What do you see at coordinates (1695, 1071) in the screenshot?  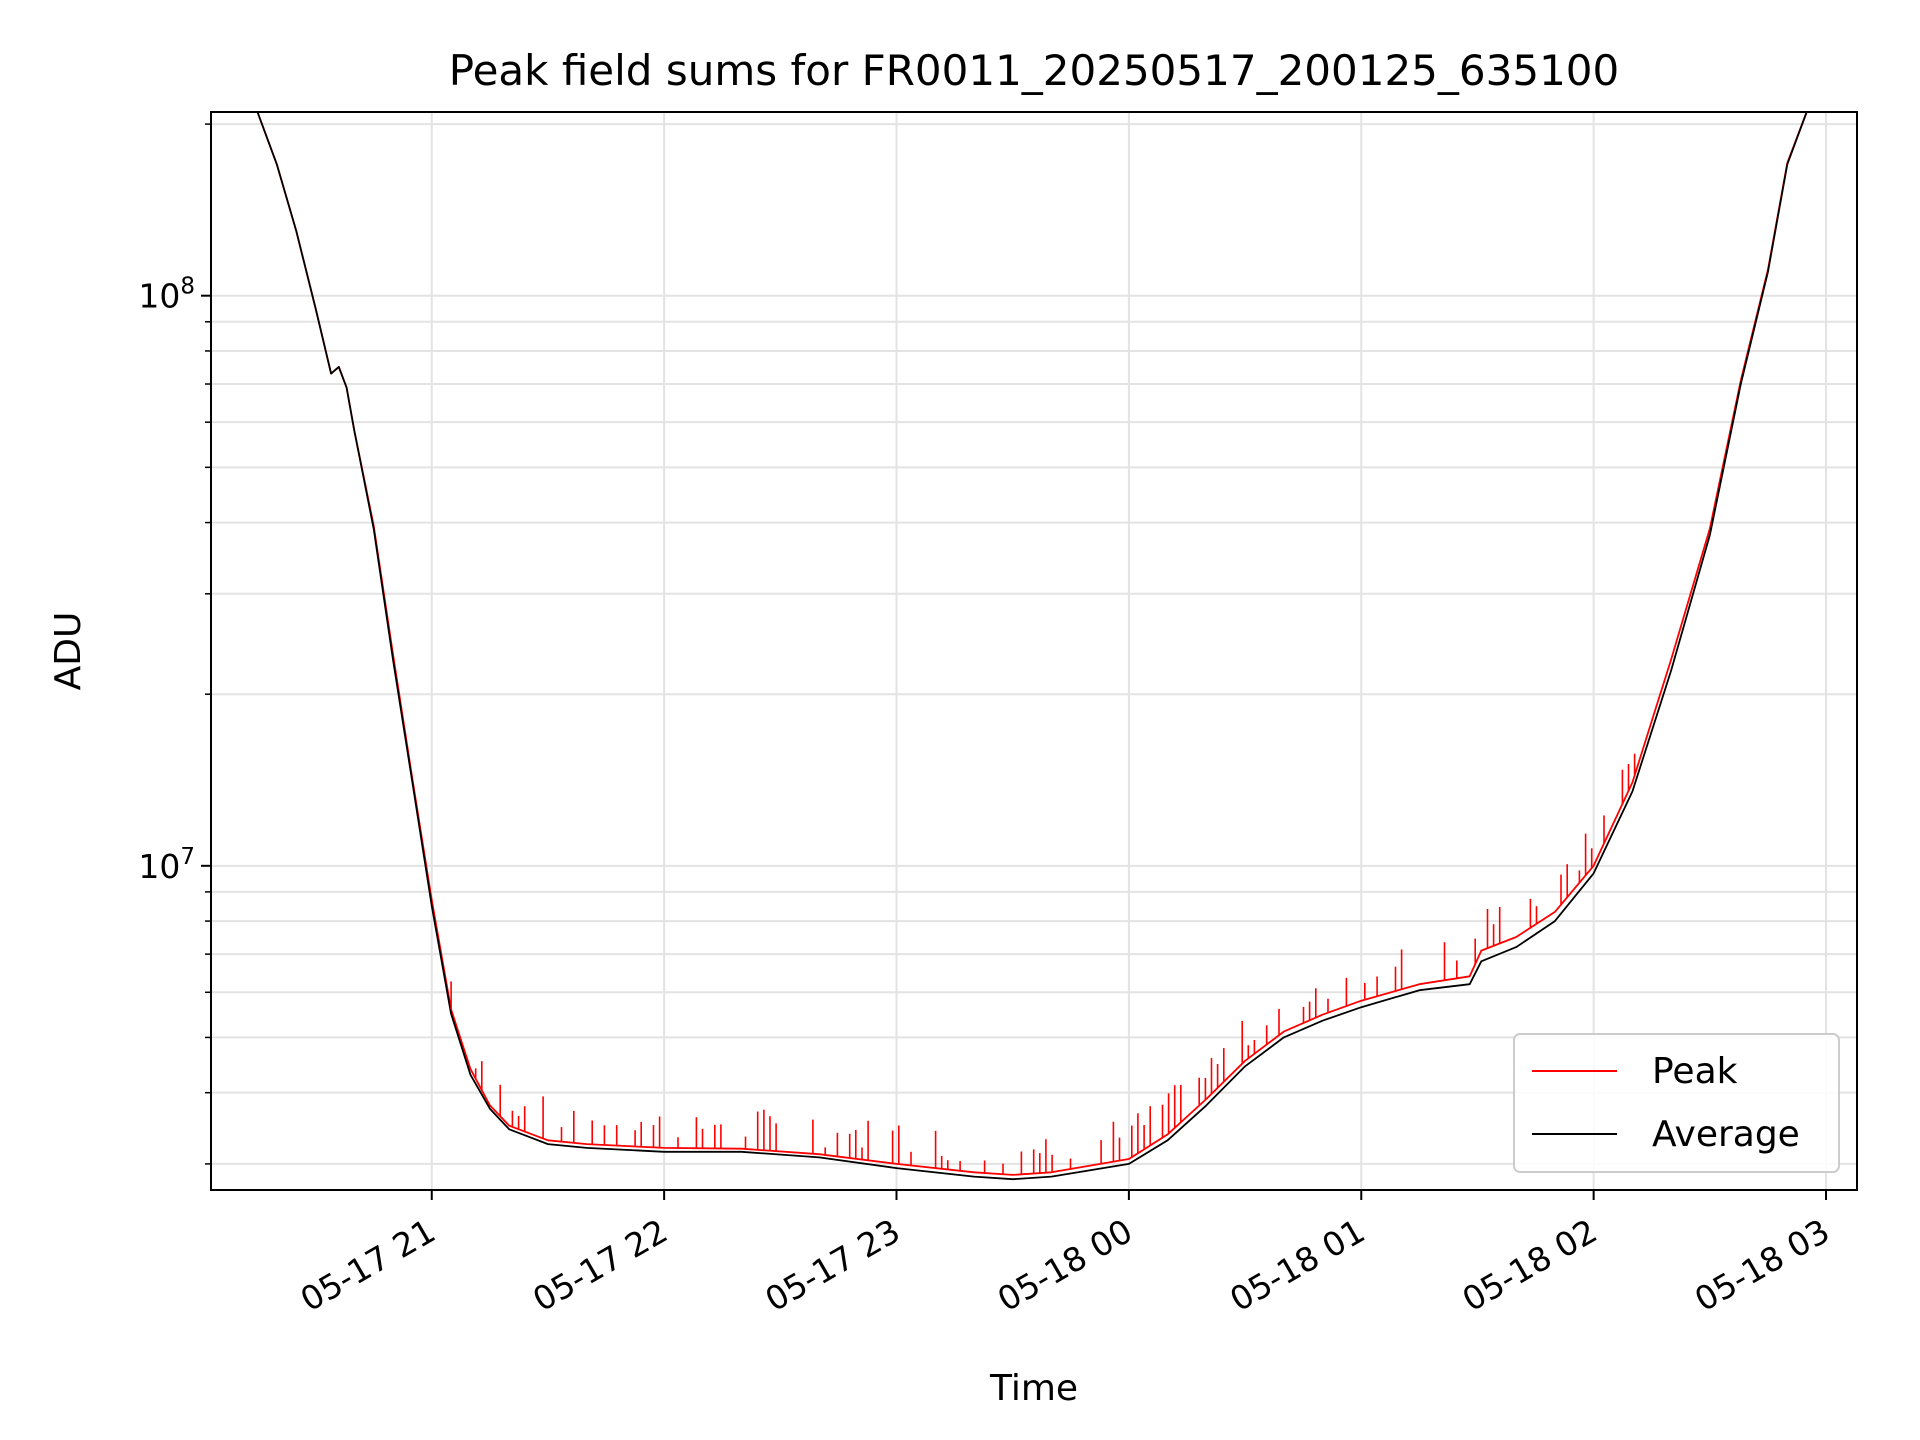 I see `legend-label-peak: Peak` at bounding box center [1695, 1071].